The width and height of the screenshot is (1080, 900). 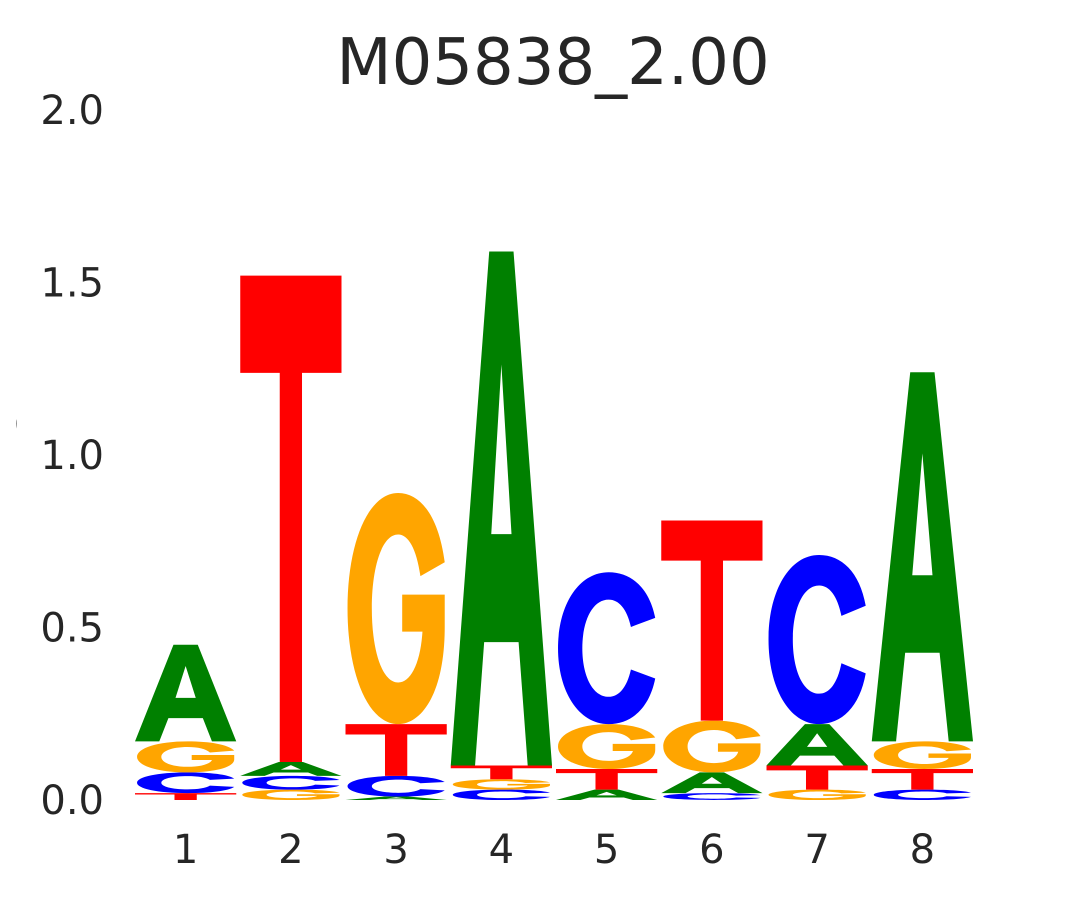 What do you see at coordinates (606, 850) in the screenshot?
I see `x-tick-label: 5` at bounding box center [606, 850].